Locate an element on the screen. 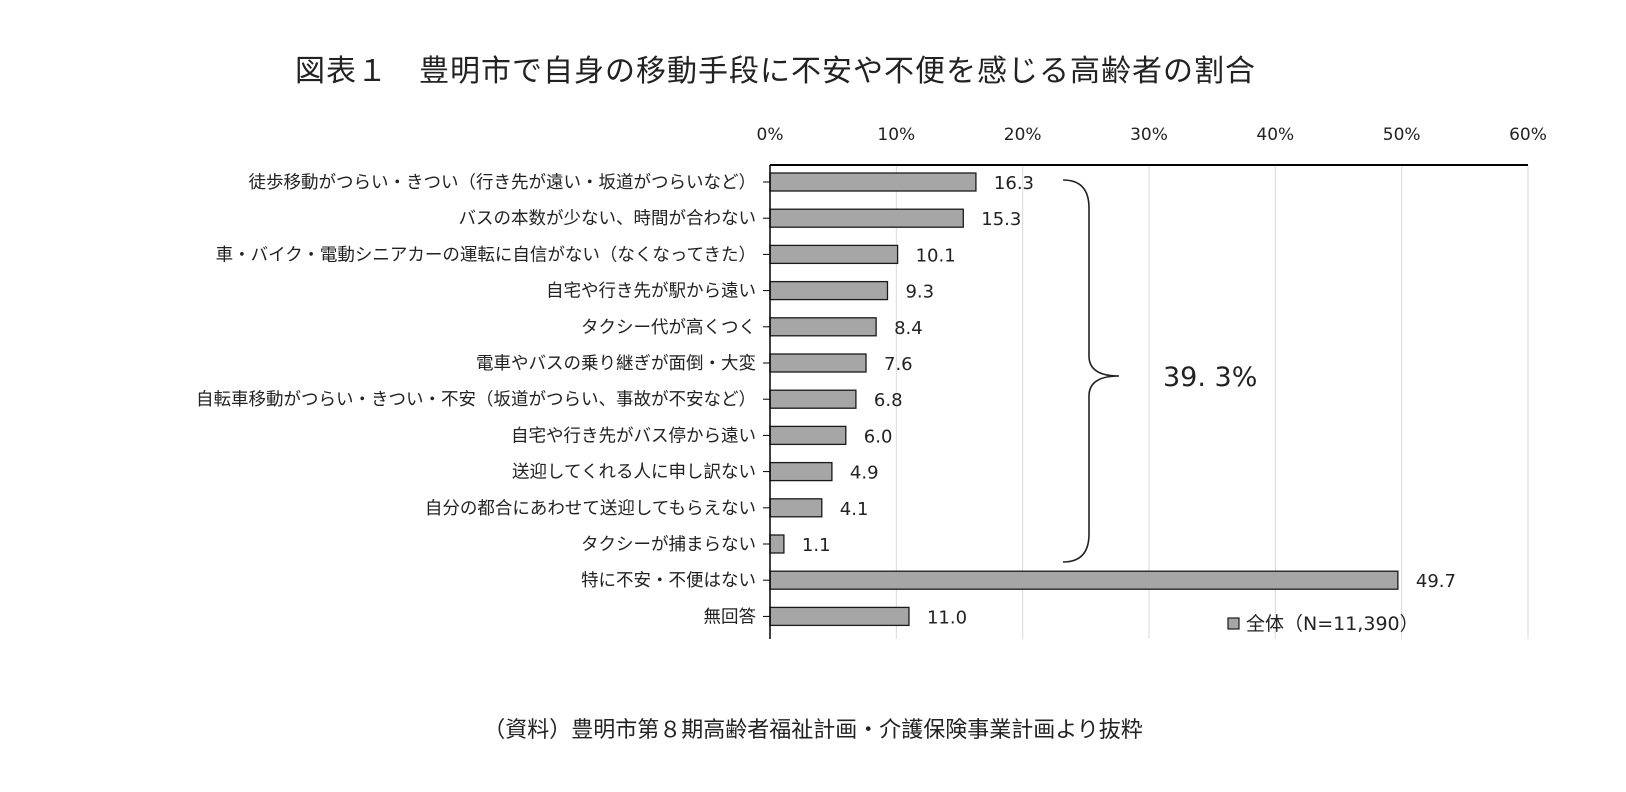 The image size is (1626, 792). value-label: 4.1 is located at coordinates (854, 509).